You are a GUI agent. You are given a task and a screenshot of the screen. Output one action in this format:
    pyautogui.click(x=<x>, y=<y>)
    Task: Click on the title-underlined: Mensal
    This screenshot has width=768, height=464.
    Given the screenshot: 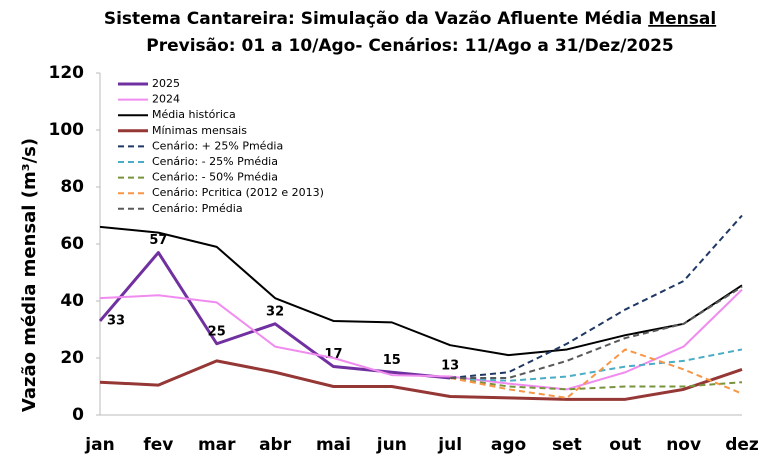 What is the action you would take?
    pyautogui.click(x=682, y=19)
    